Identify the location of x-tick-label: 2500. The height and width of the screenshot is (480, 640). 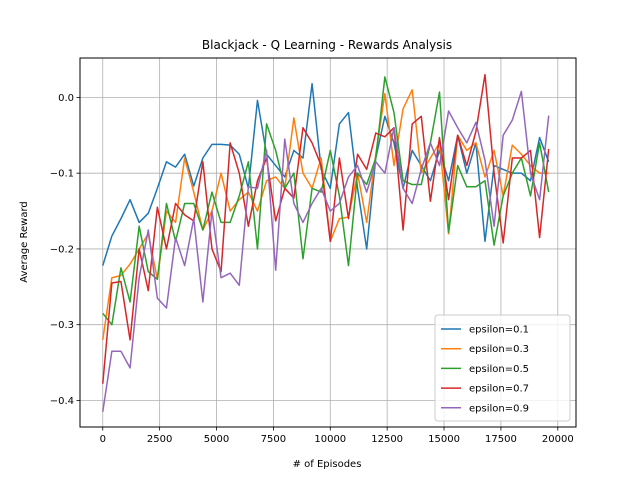
(159, 439).